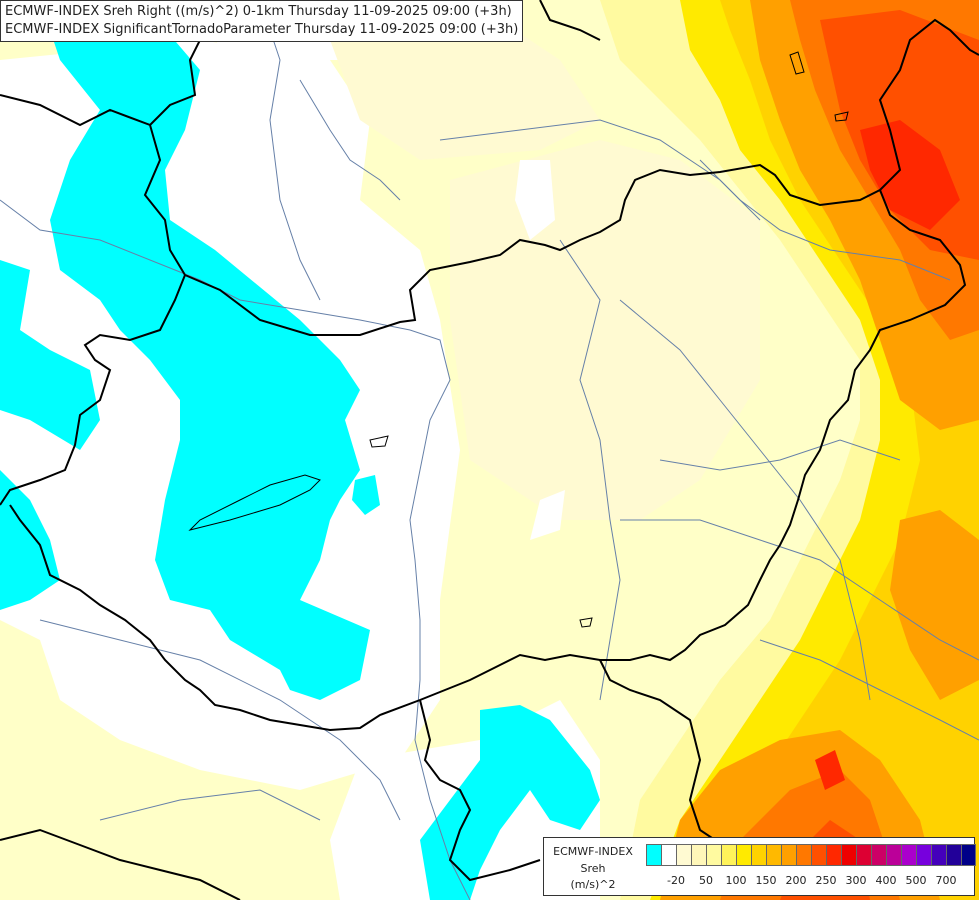  I want to click on sreh-zone-white-blob, so click(535, 200).